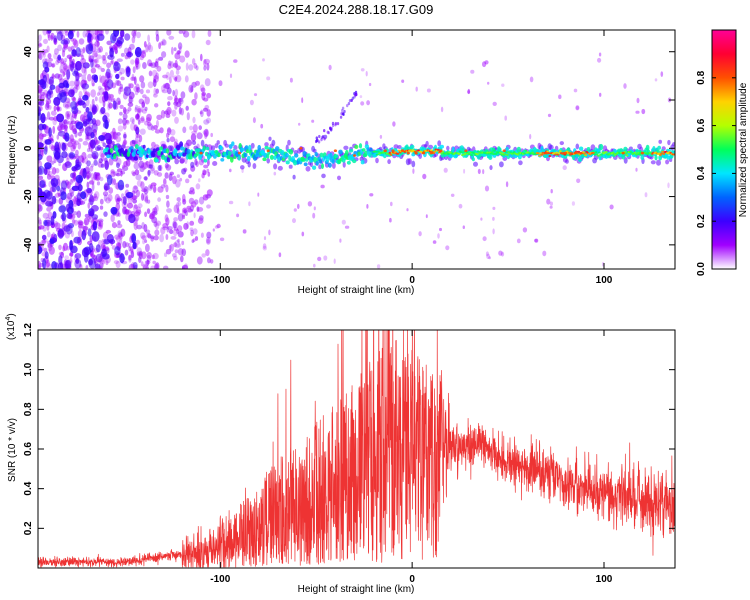 This screenshot has width=750, height=600. What do you see at coordinates (28, 369) in the screenshot?
I see `snr-ytick-label: 1.0` at bounding box center [28, 369].